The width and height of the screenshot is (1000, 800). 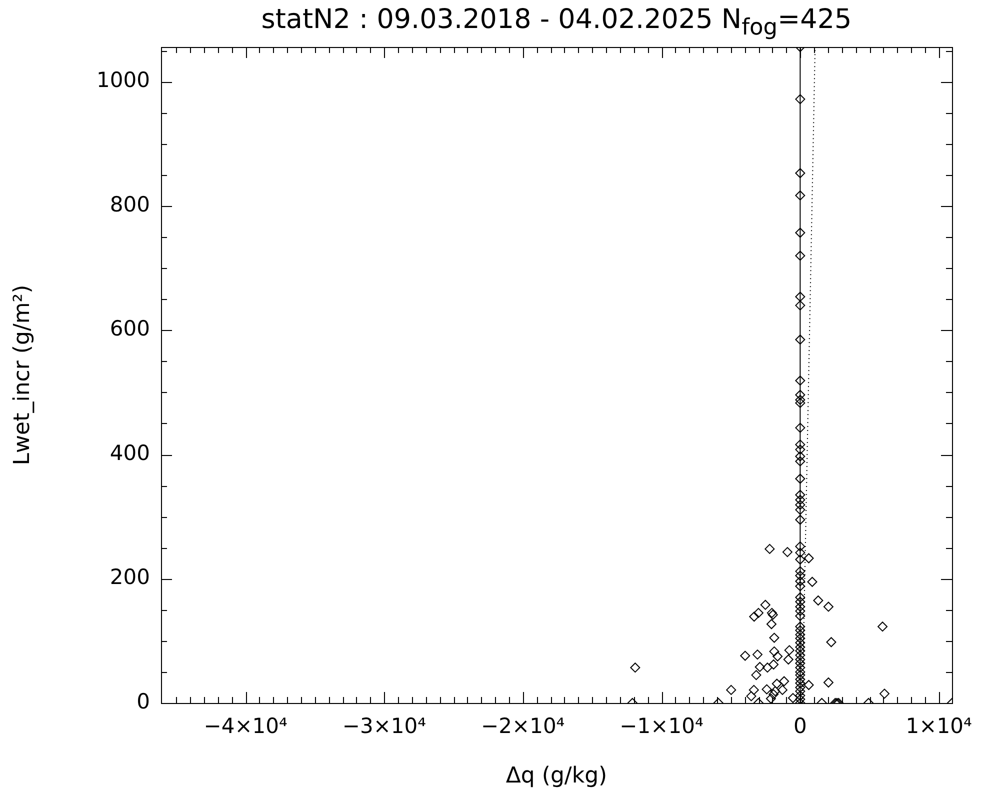 I want to click on y-tick-label: 600, so click(x=130, y=328).